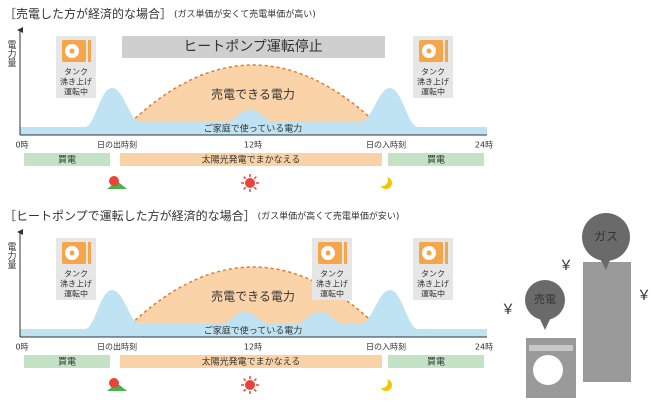 The height and width of the screenshot is (405, 653). Describe the element at coordinates (130, 215) in the screenshot. I see `section-title: ［ヒートポンプで運転した方が経済的な場合］` at that location.